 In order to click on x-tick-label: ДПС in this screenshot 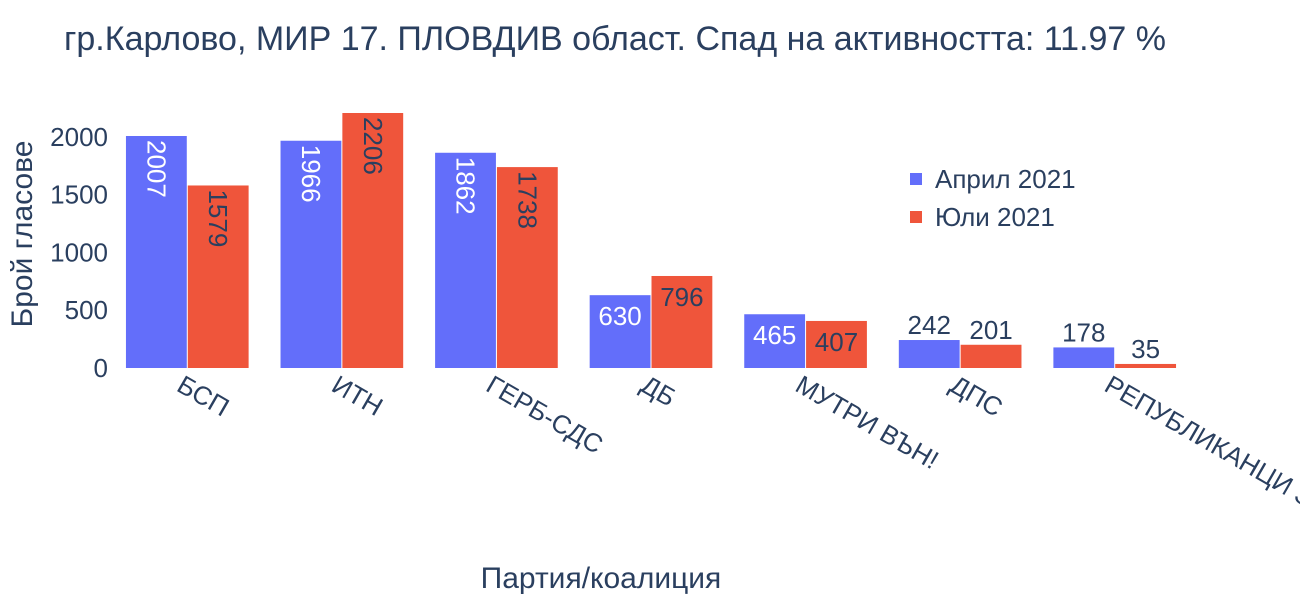, I will do `click(976, 396)`.